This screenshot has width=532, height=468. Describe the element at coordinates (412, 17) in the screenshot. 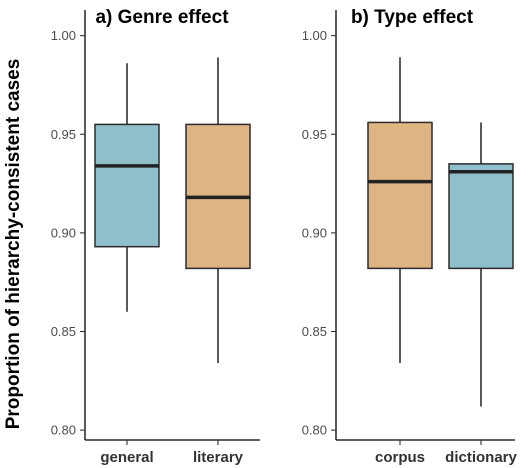

I see `panel-title-type: b) Type effect` at that location.